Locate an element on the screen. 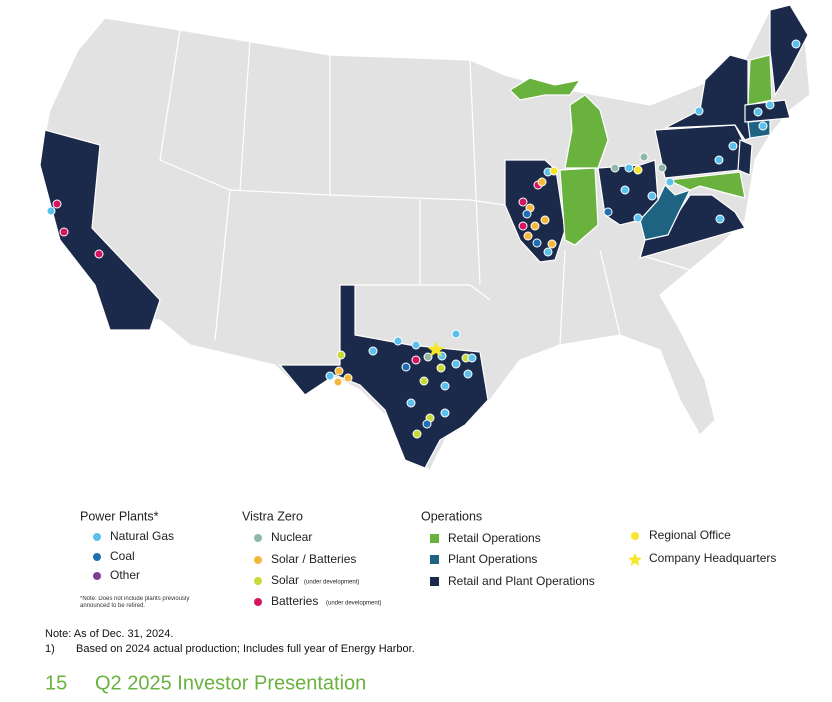  legend-item: Solar is located at coordinates (285, 580).